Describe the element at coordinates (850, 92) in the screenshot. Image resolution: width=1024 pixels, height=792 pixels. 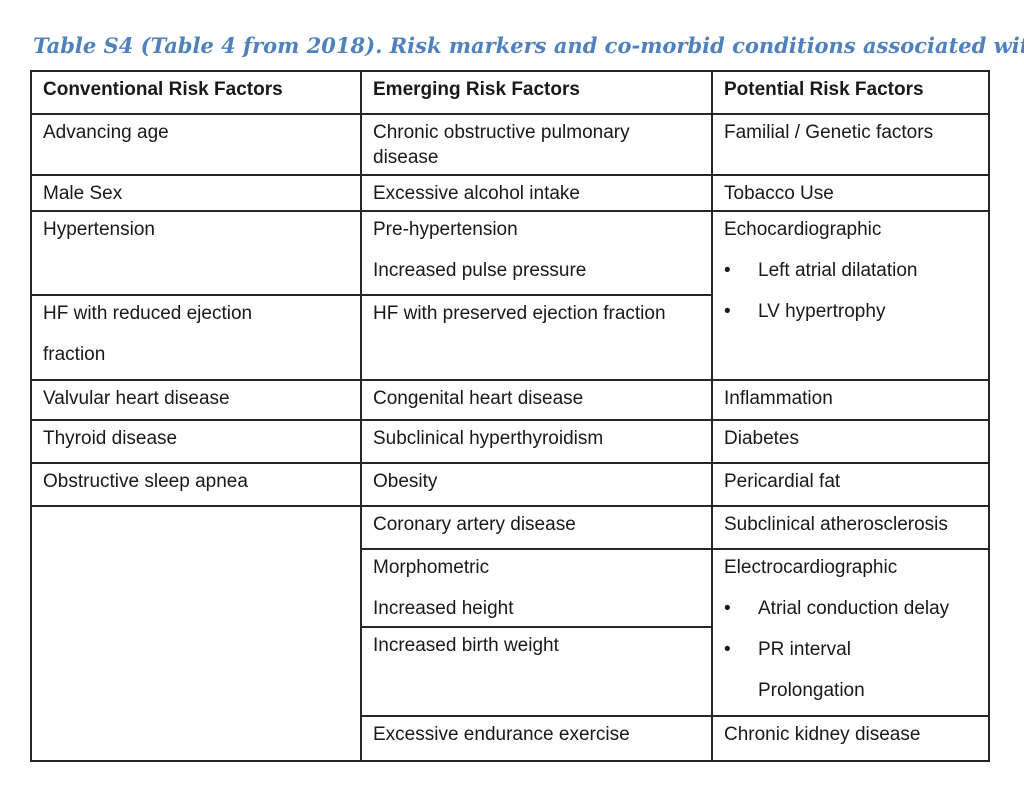
I see `col-header-potential: Potential Risk Factors` at that location.